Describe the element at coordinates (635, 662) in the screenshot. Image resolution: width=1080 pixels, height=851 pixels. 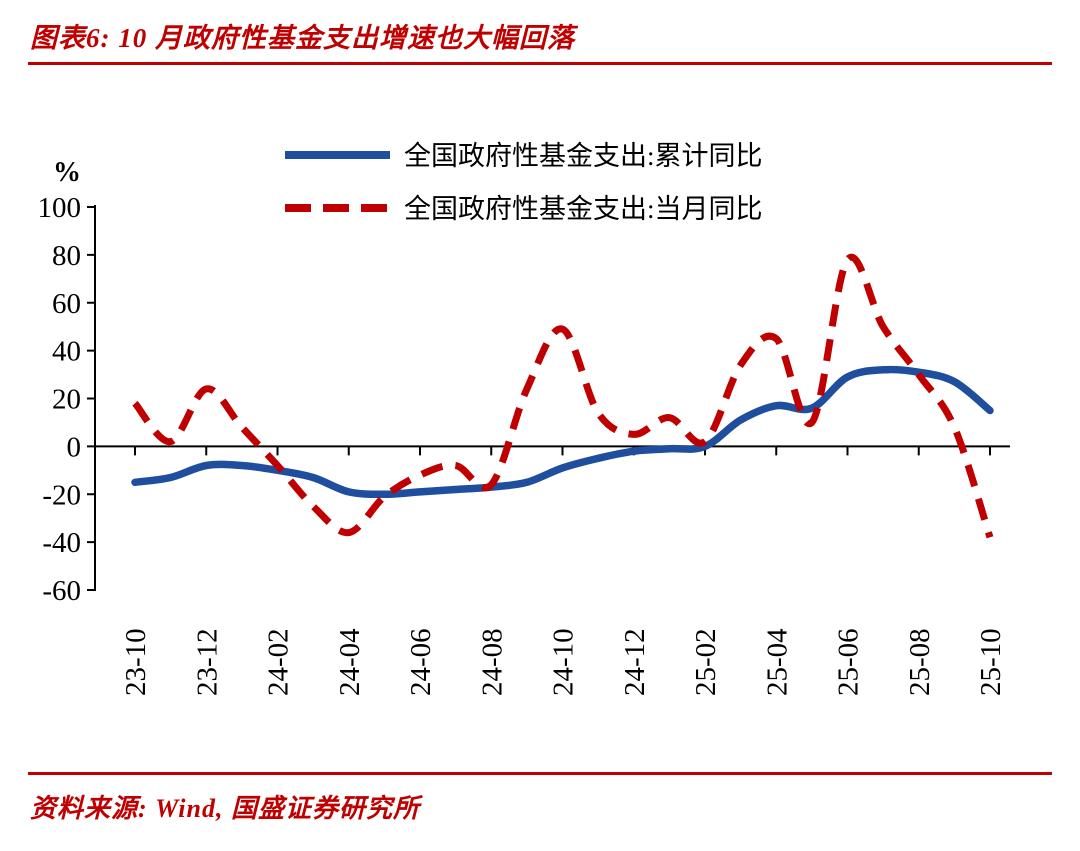
I see `x-tick-label: 24-12` at that location.